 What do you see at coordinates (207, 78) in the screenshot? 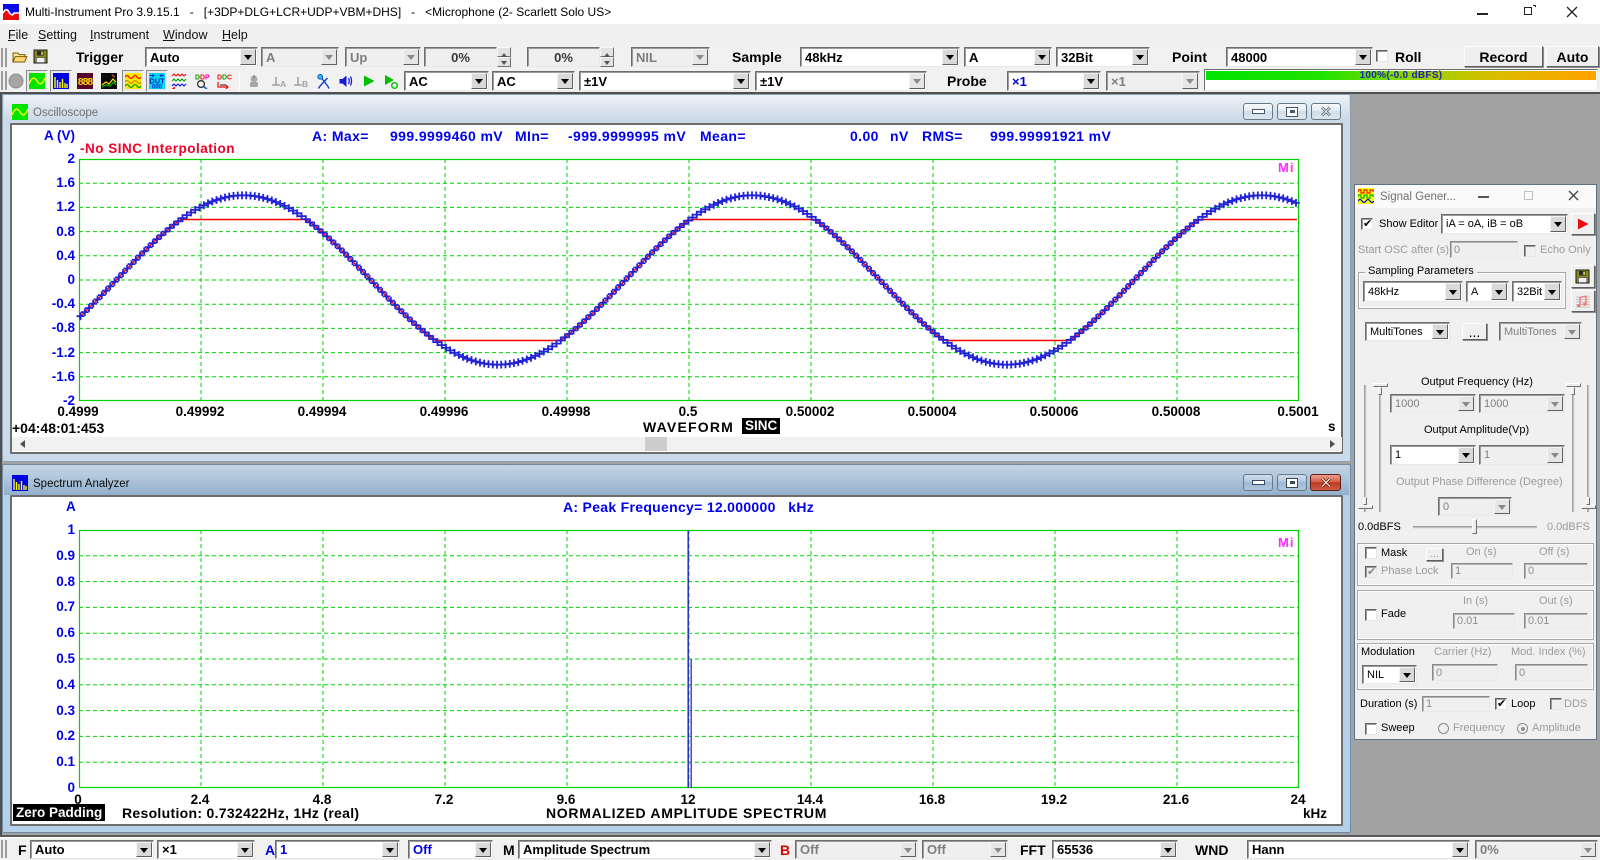
I see `svg-text: P` at bounding box center [207, 78].